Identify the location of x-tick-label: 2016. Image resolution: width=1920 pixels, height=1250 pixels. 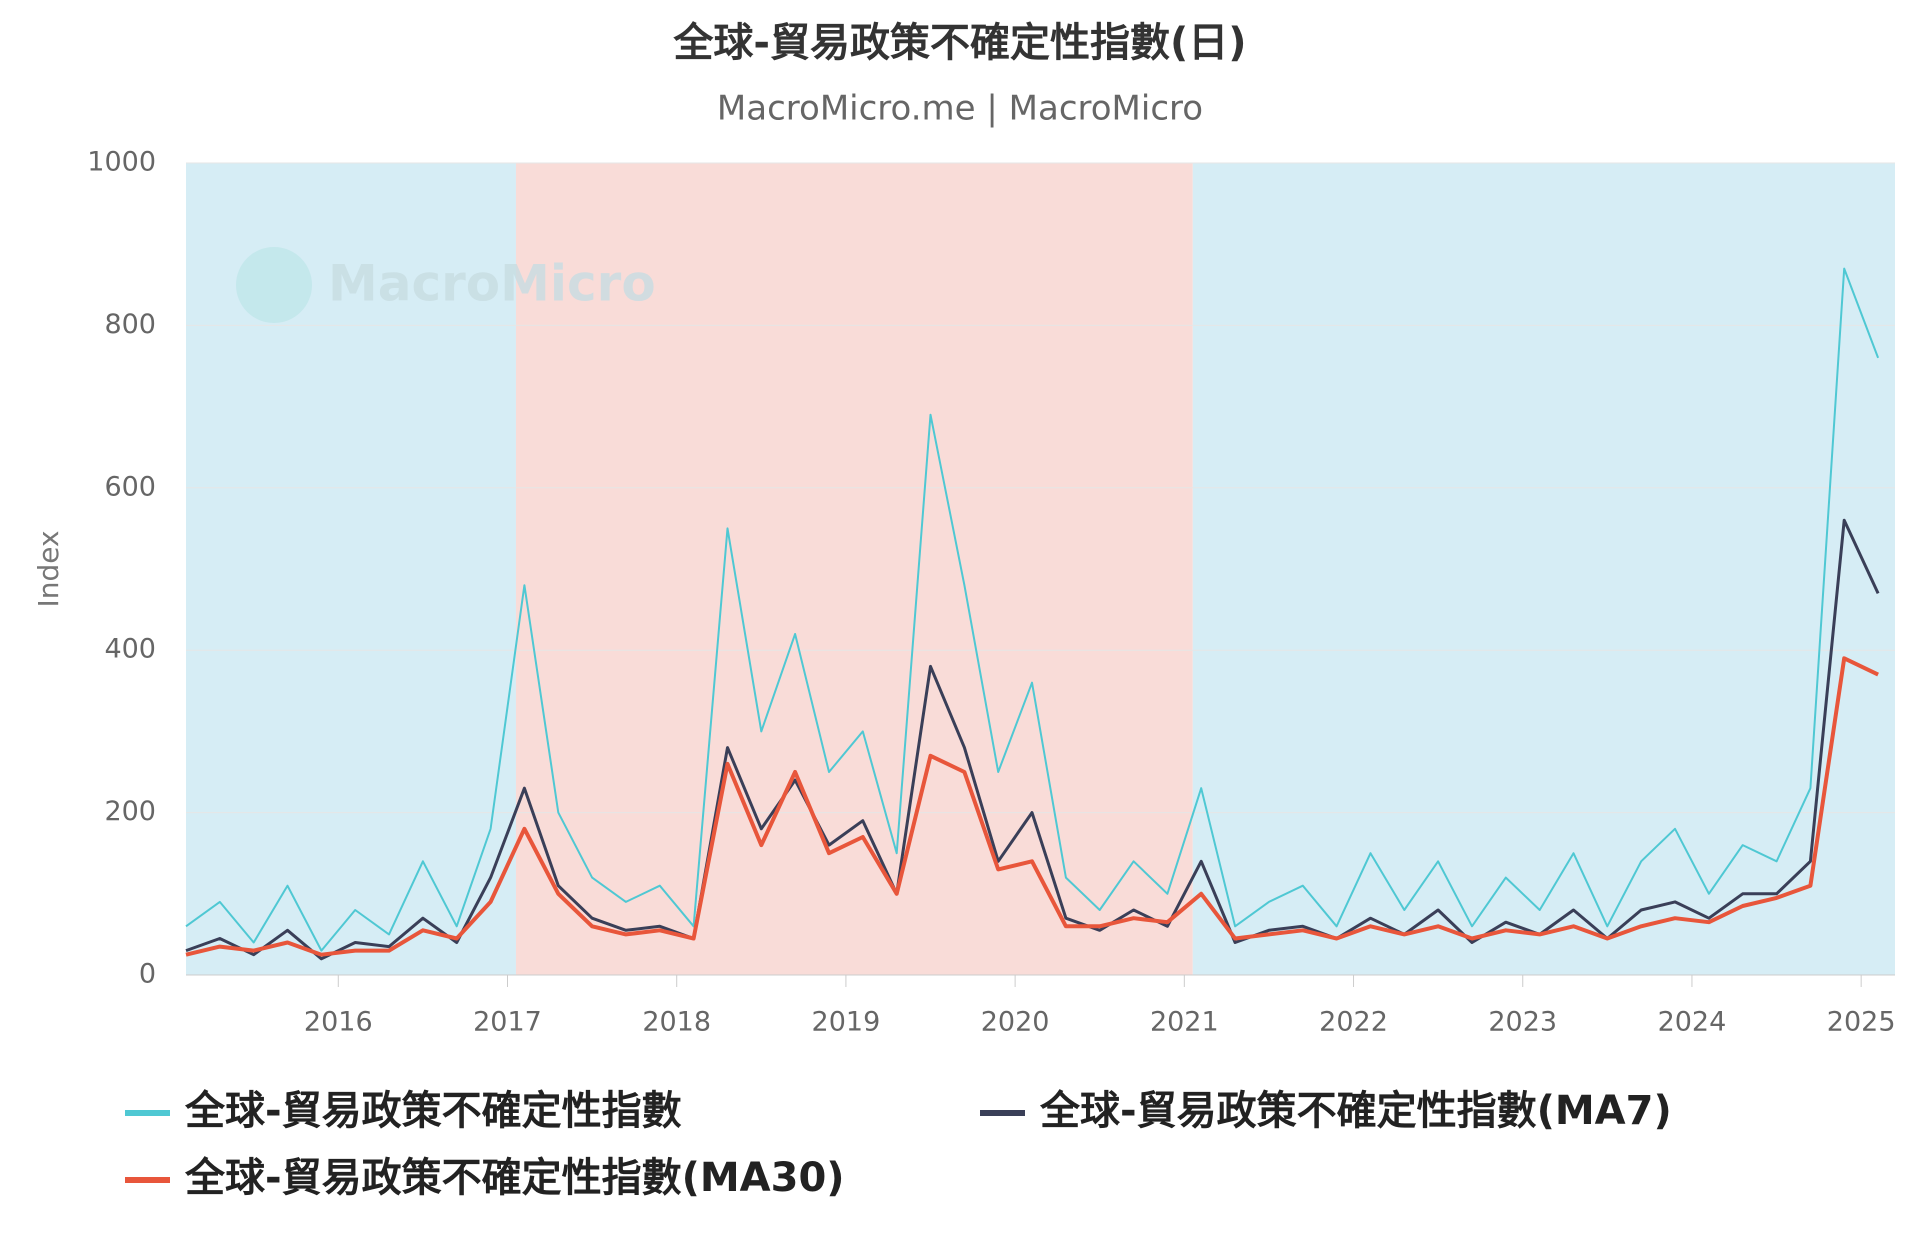
(338, 1022).